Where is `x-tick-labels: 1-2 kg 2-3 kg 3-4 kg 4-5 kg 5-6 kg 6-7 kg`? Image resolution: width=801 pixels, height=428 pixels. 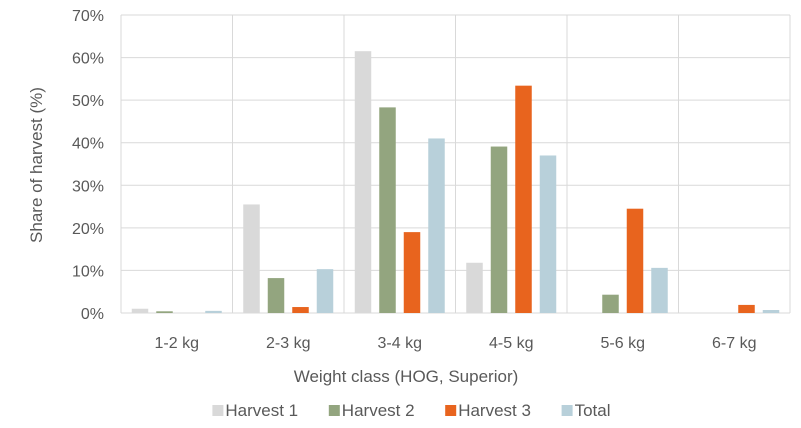 x-tick-labels: 1-2 kg 2-3 kg 3-4 kg 4-5 kg 5-6 kg 6-7 kg is located at coordinates (456, 343).